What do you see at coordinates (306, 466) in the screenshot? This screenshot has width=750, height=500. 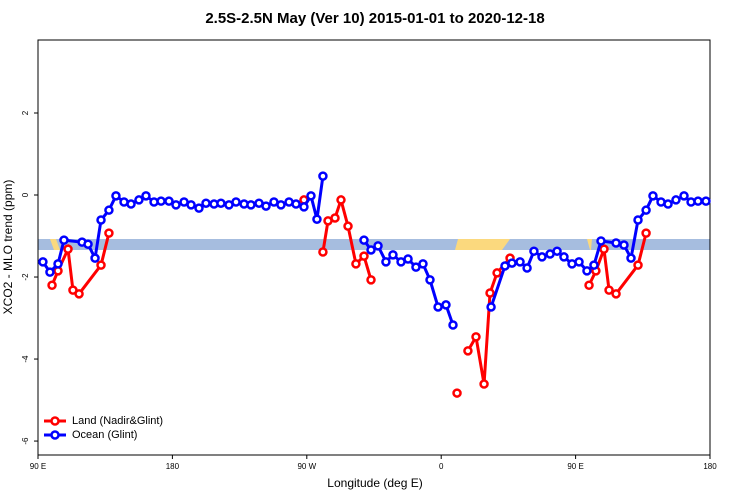 I see `x-tick-label: 90 W` at bounding box center [306, 466].